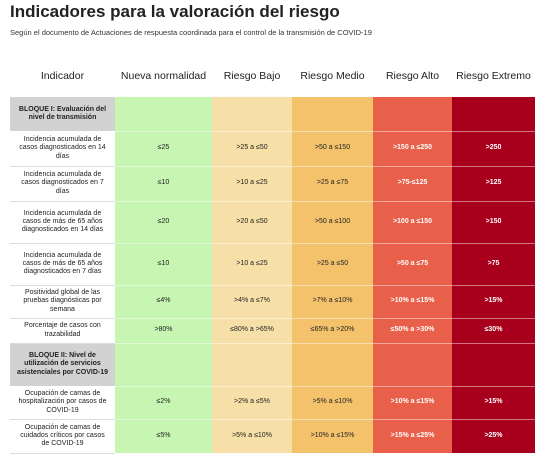 The height and width of the screenshot is (465, 540). Describe the element at coordinates (493, 436) in the screenshot. I see `threshold-cell: >25%` at that location.